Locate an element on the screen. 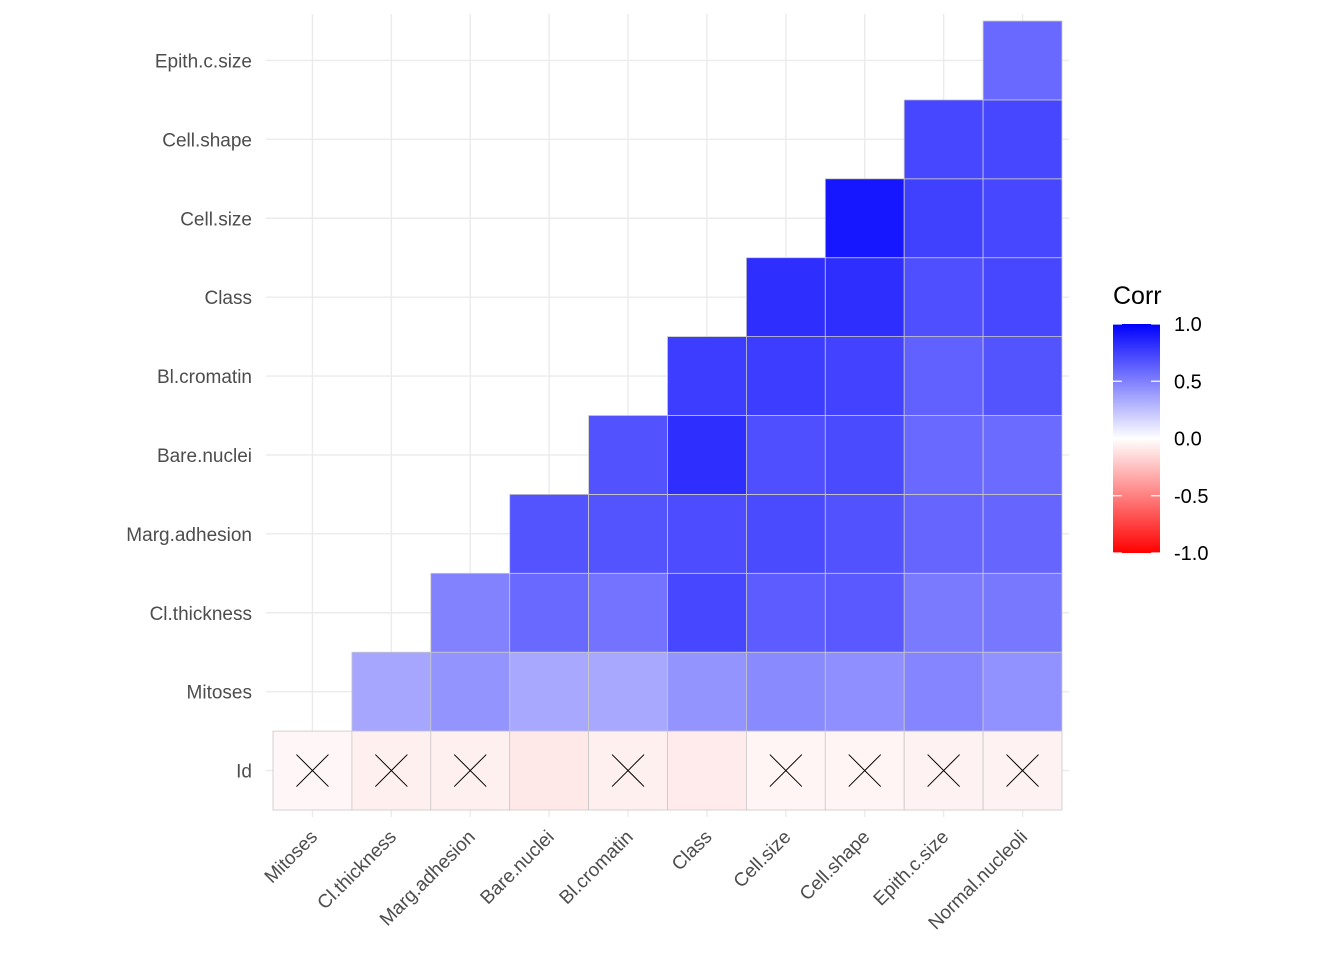 This screenshot has width=1344, height=960. legend-label: 1.0 is located at coordinates (1188, 325).